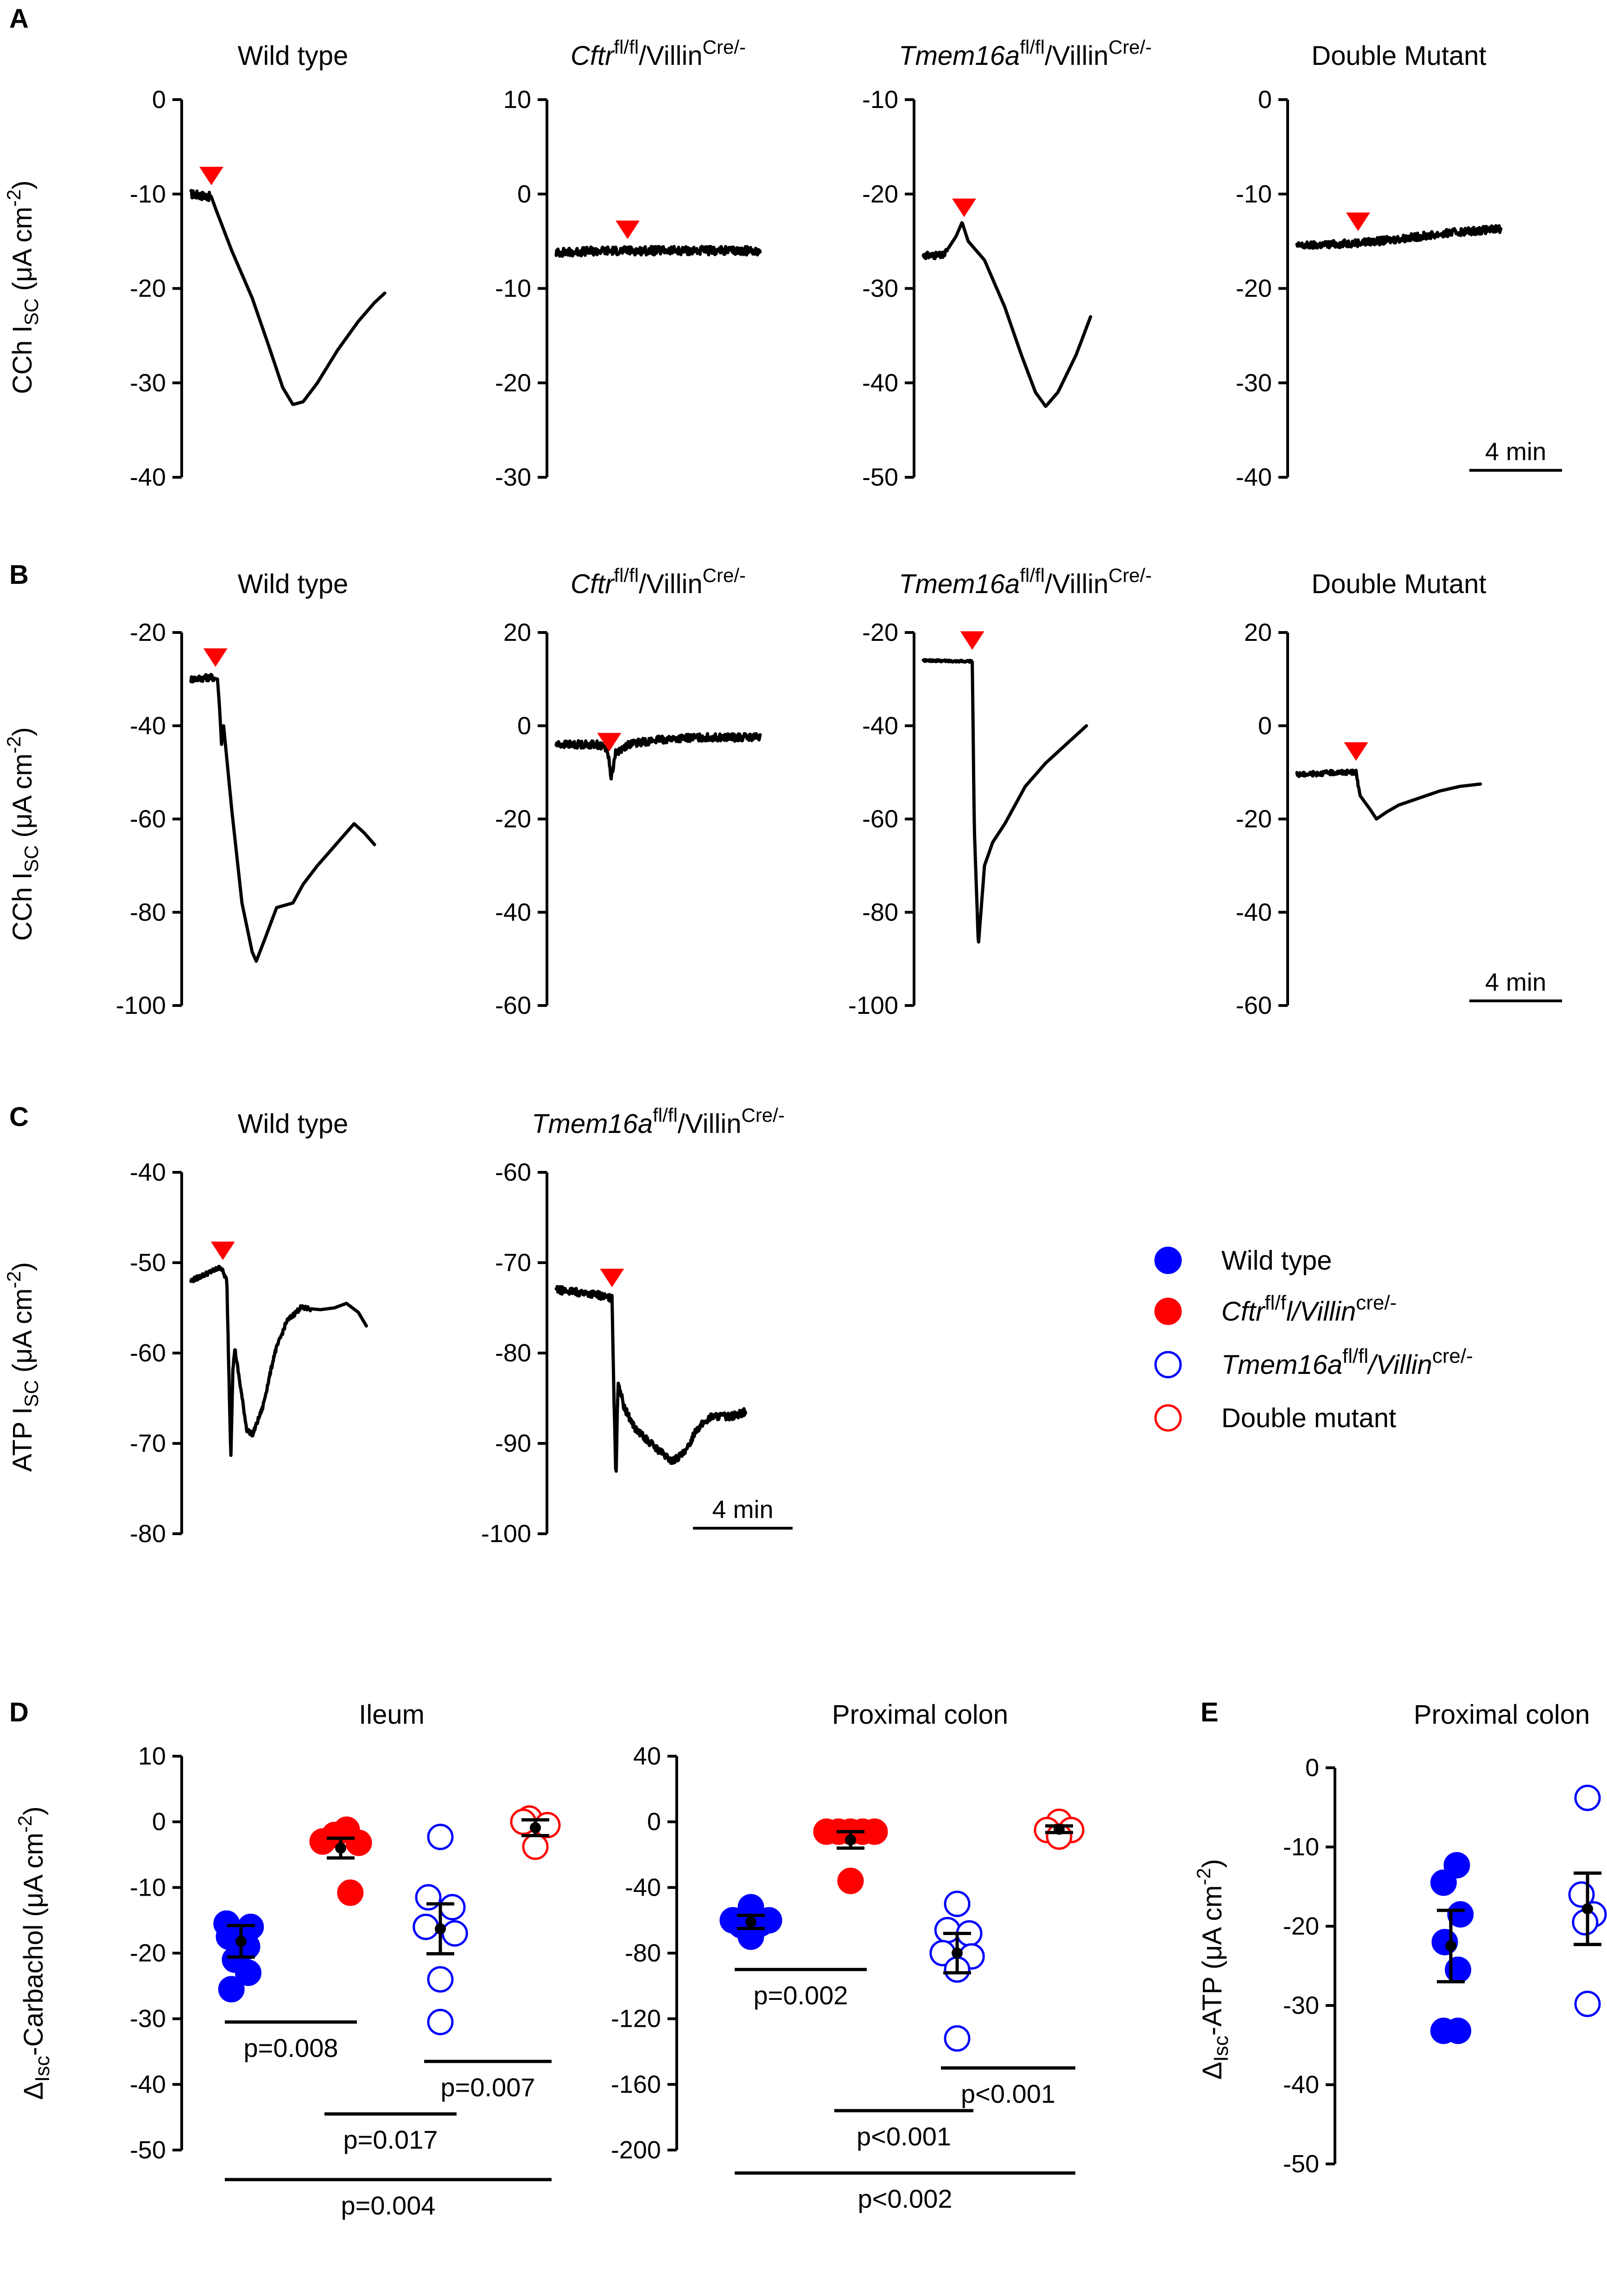 The height and width of the screenshot is (2296, 1607). I want to click on trace-plot-c2: Tmem16afl/fl/VillinCre/--60-70-80-90-100, so click(633, 1326).